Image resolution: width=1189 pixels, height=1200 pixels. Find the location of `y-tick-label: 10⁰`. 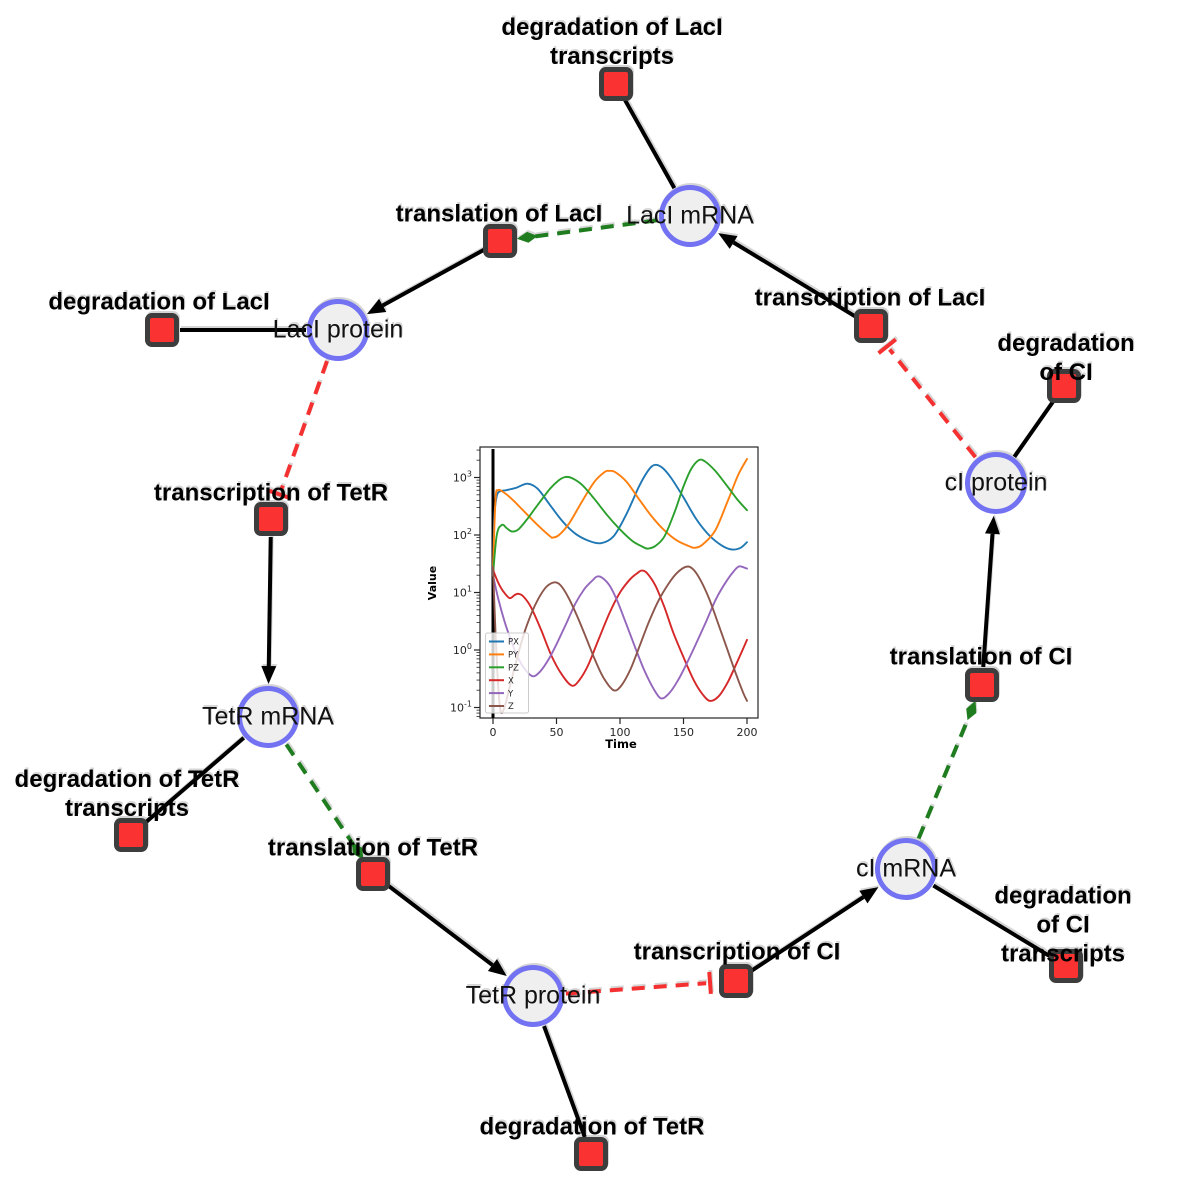

y-tick-label: 10⁰ is located at coordinates (462, 649).